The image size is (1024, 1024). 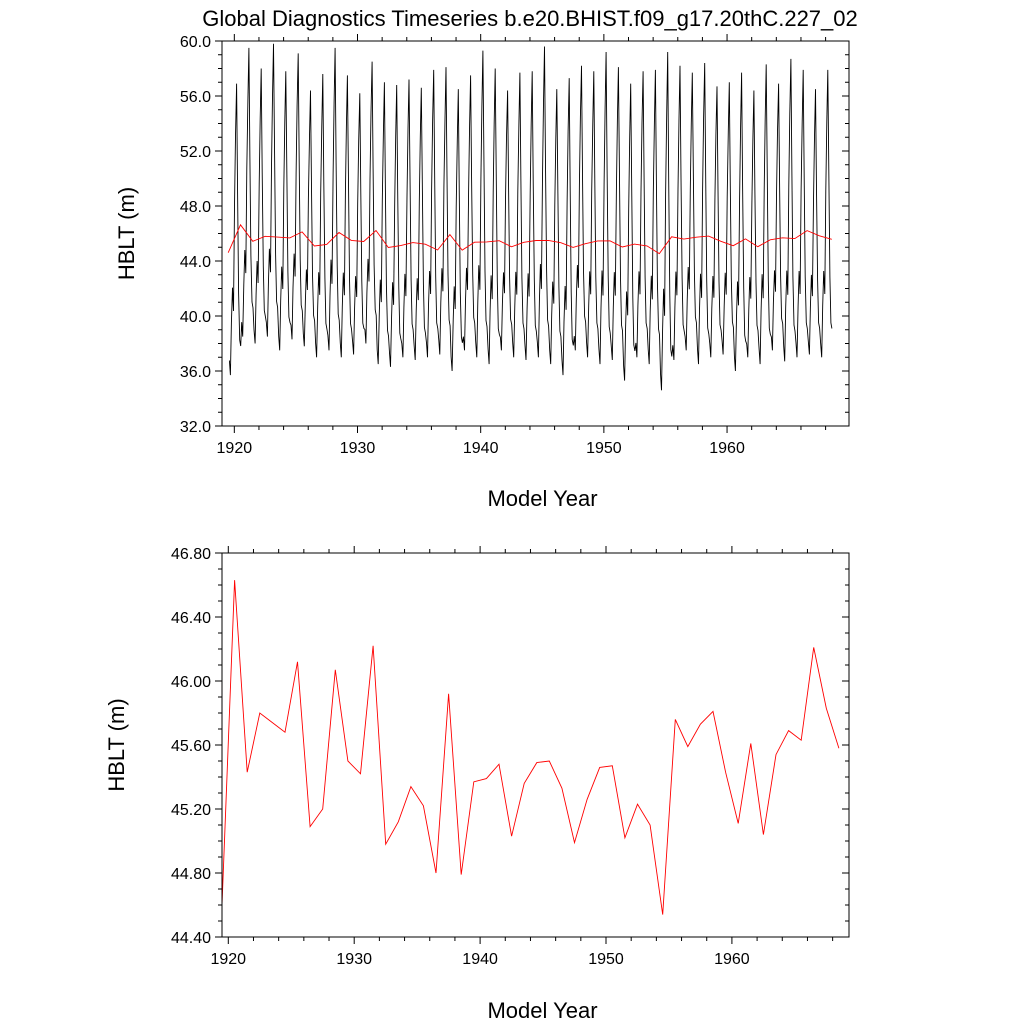 What do you see at coordinates (191, 682) in the screenshot?
I see `y-tick-label: 46.00` at bounding box center [191, 682].